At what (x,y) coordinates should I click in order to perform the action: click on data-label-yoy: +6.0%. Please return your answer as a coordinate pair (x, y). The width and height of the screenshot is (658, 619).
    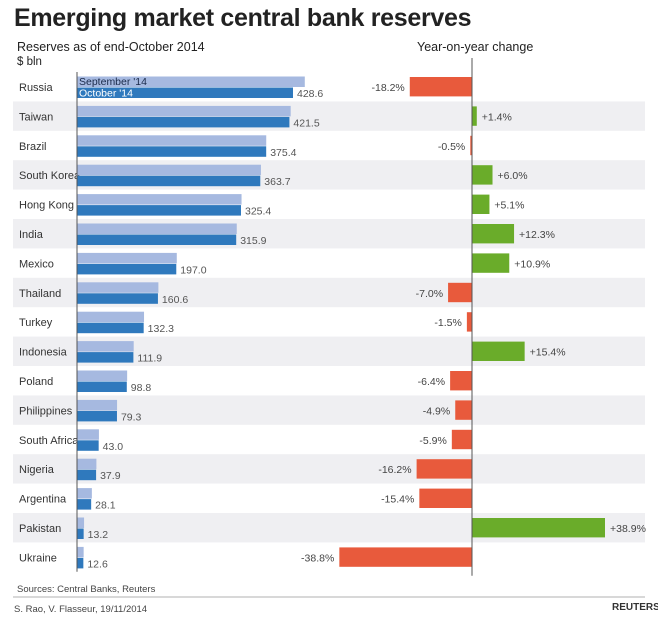
    Looking at the image, I should click on (513, 176).